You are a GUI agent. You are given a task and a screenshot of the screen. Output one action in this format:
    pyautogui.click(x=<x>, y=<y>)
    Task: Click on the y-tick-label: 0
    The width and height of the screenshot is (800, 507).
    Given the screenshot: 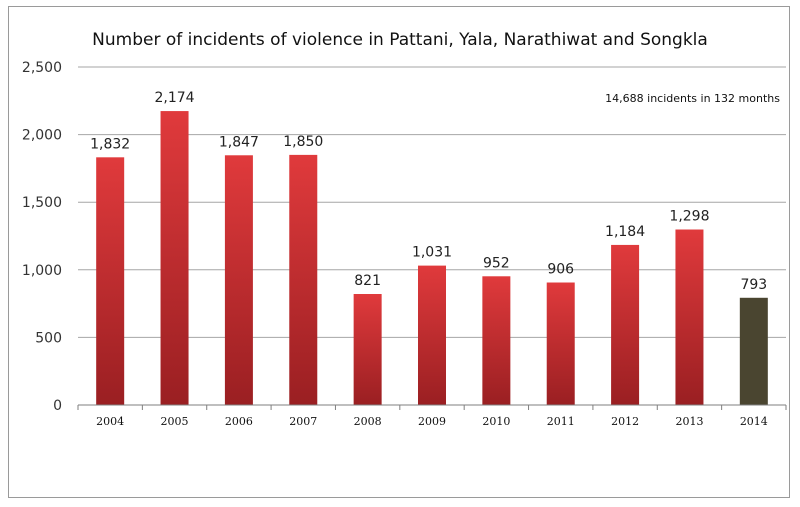 What is the action you would take?
    pyautogui.click(x=57, y=406)
    